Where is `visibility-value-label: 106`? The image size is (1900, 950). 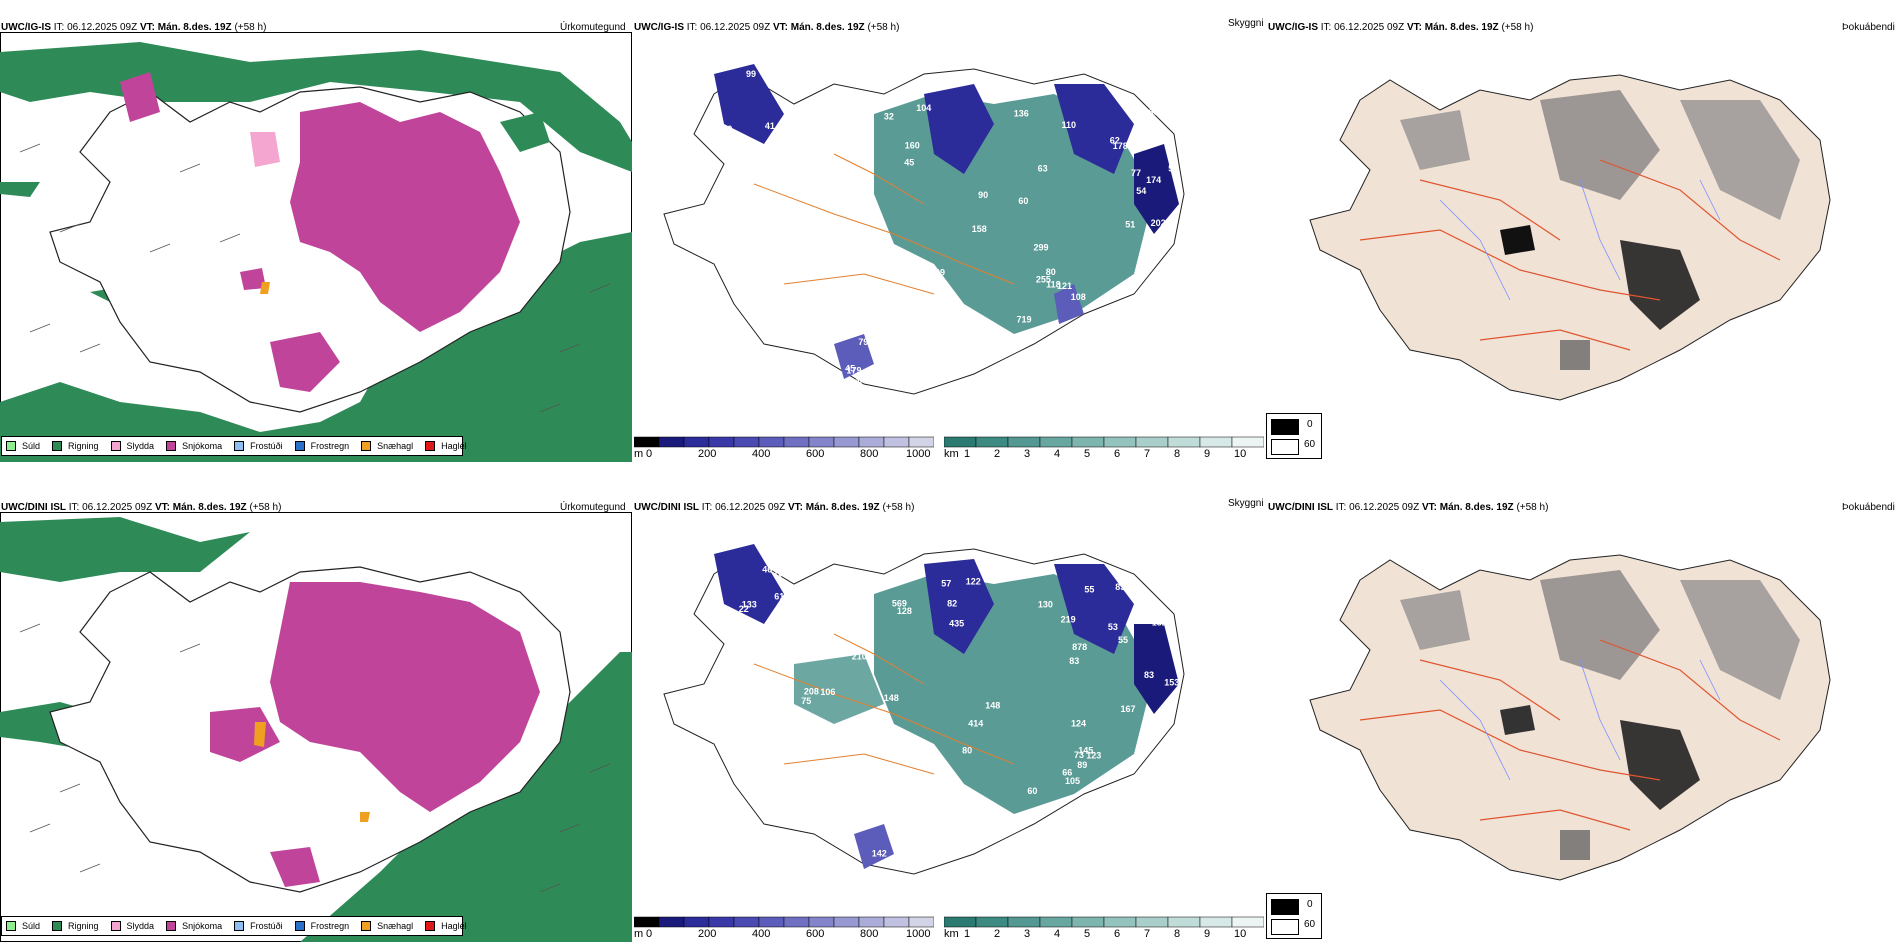 visibility-value-label: 106 is located at coordinates (827, 692).